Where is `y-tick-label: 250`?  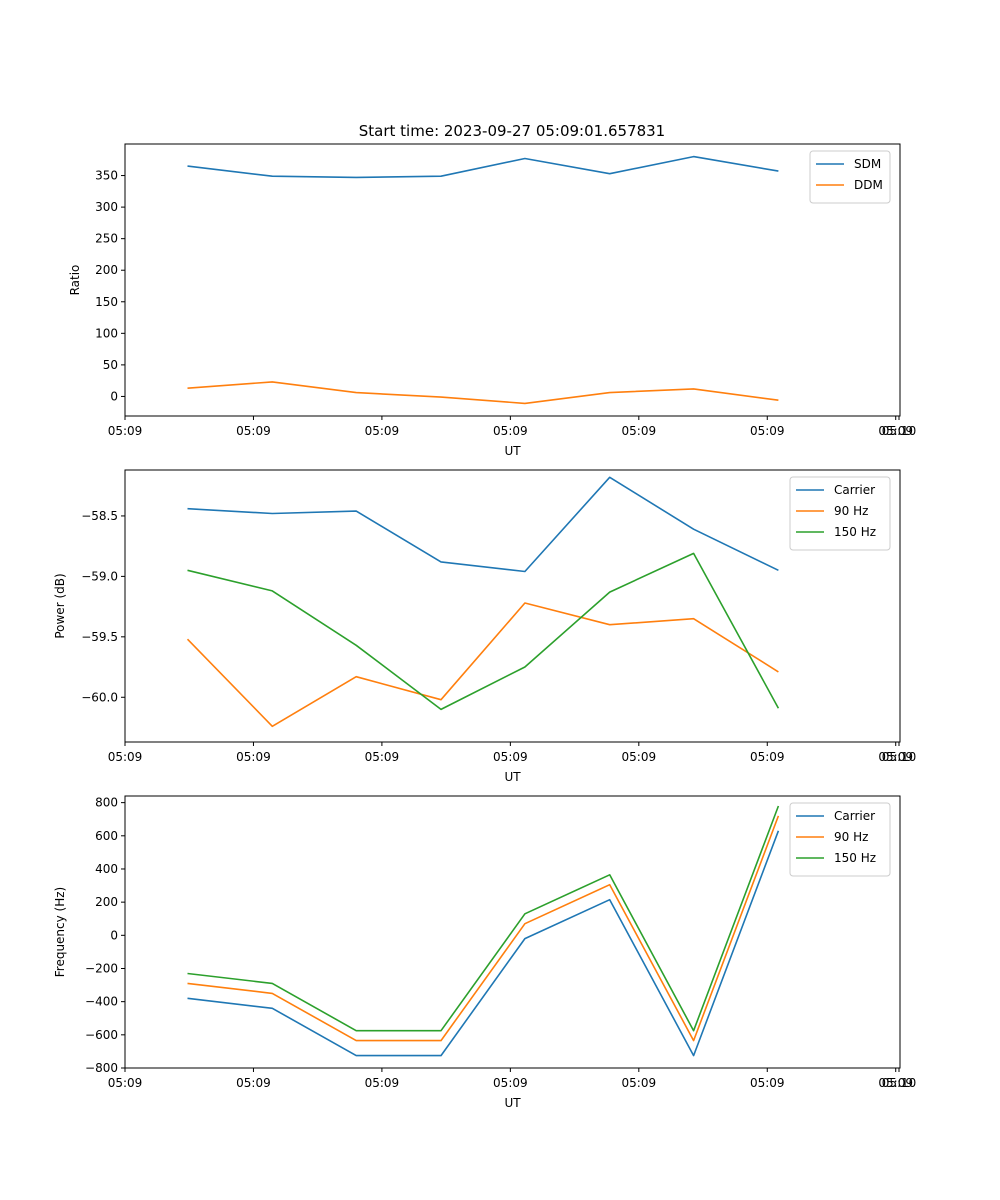 y-tick-label: 250 is located at coordinates (106, 239).